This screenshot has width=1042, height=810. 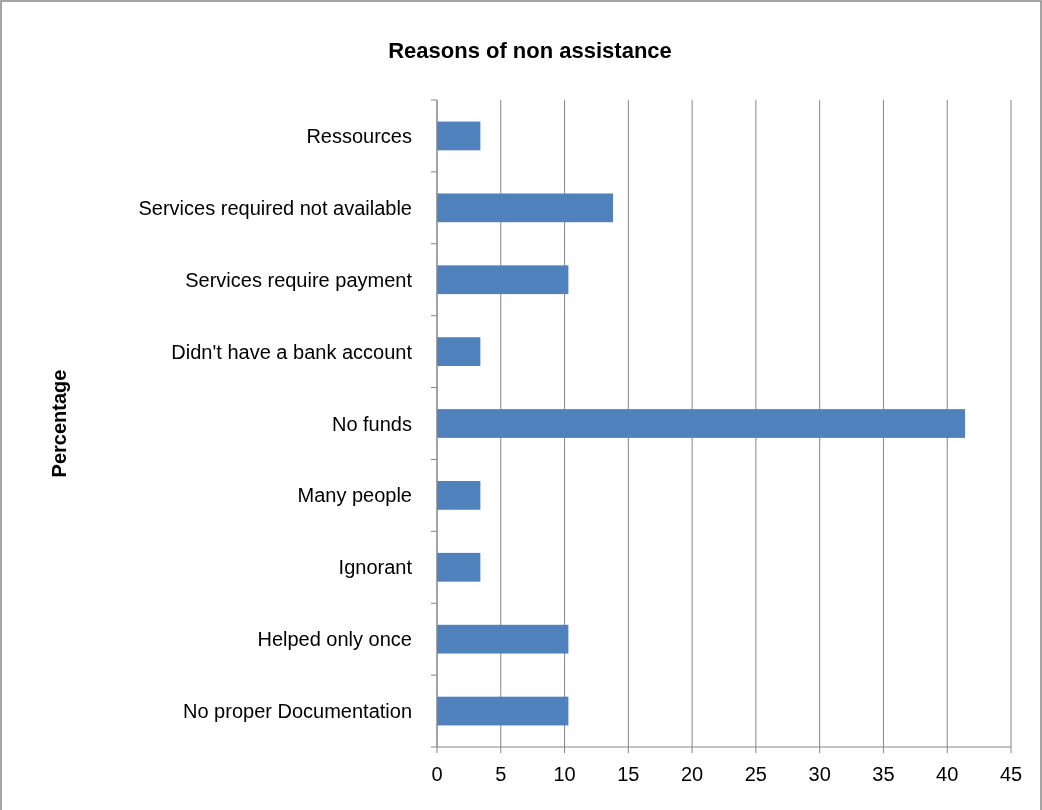 What do you see at coordinates (297, 711) in the screenshot?
I see `y-tick-label: No proper Documentation` at bounding box center [297, 711].